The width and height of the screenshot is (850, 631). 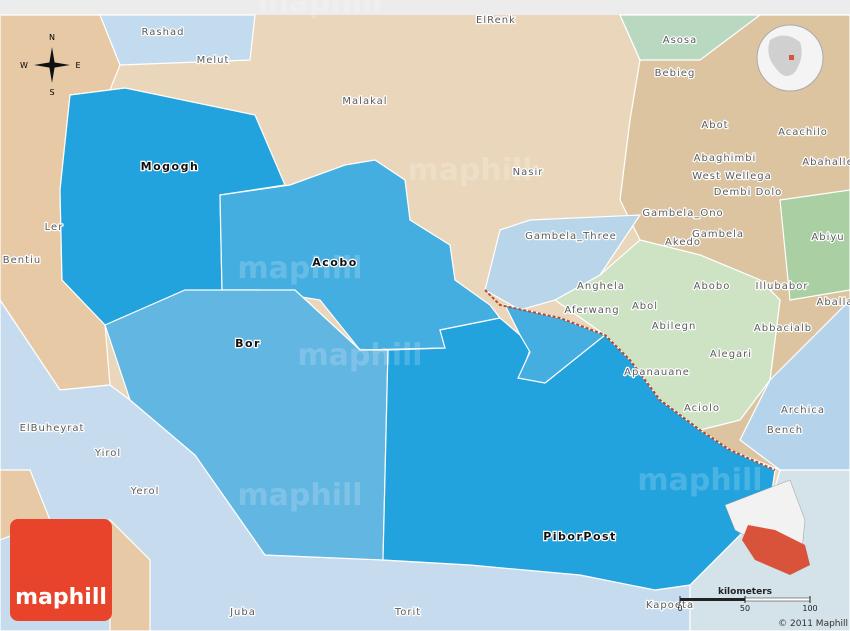 I want to click on globe-marker, so click(x=791, y=57).